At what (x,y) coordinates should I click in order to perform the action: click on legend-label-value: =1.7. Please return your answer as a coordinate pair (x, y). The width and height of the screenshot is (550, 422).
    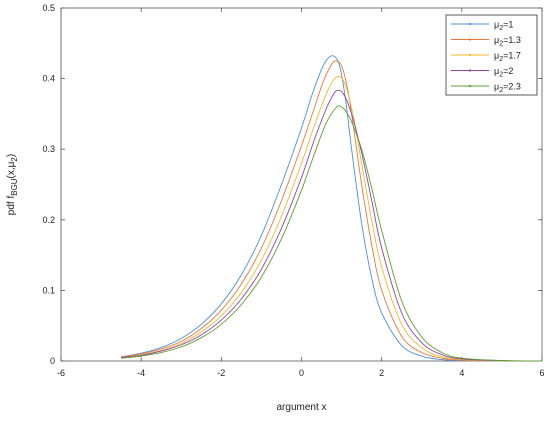
    Looking at the image, I should click on (512, 56).